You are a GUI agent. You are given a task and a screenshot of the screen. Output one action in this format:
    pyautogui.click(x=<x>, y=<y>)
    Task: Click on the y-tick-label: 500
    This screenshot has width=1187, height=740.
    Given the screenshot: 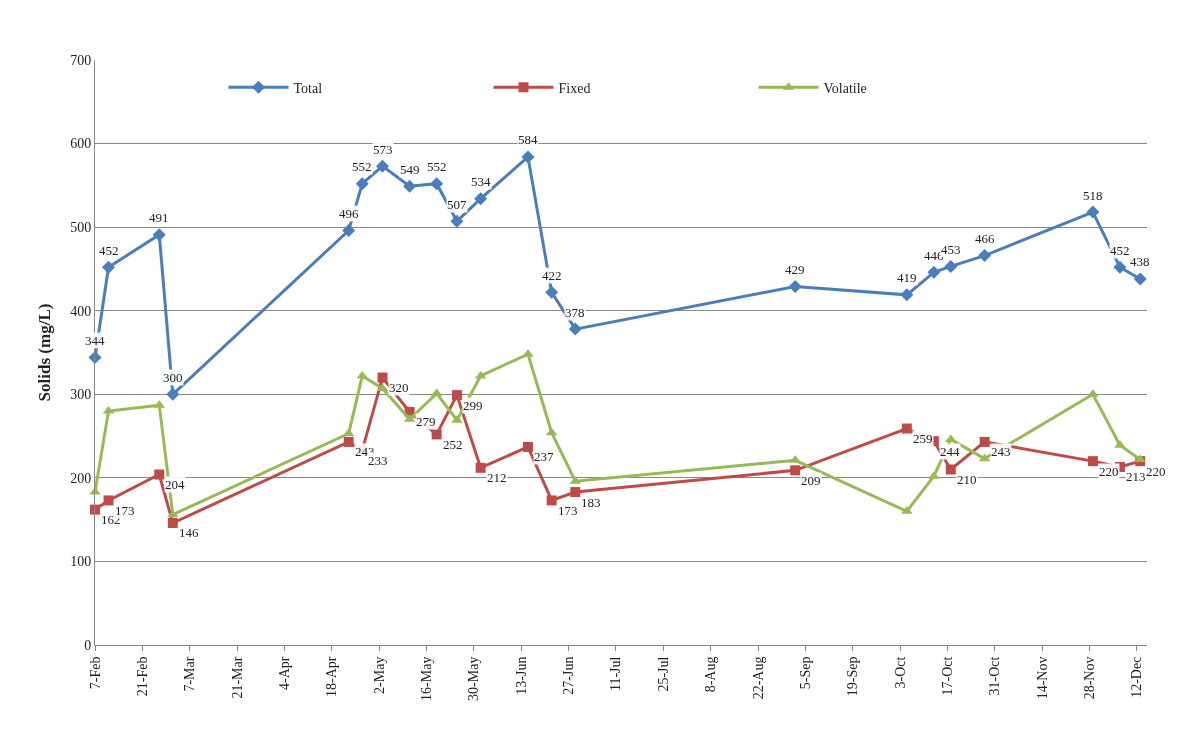 What is the action you would take?
    pyautogui.click(x=81, y=228)
    